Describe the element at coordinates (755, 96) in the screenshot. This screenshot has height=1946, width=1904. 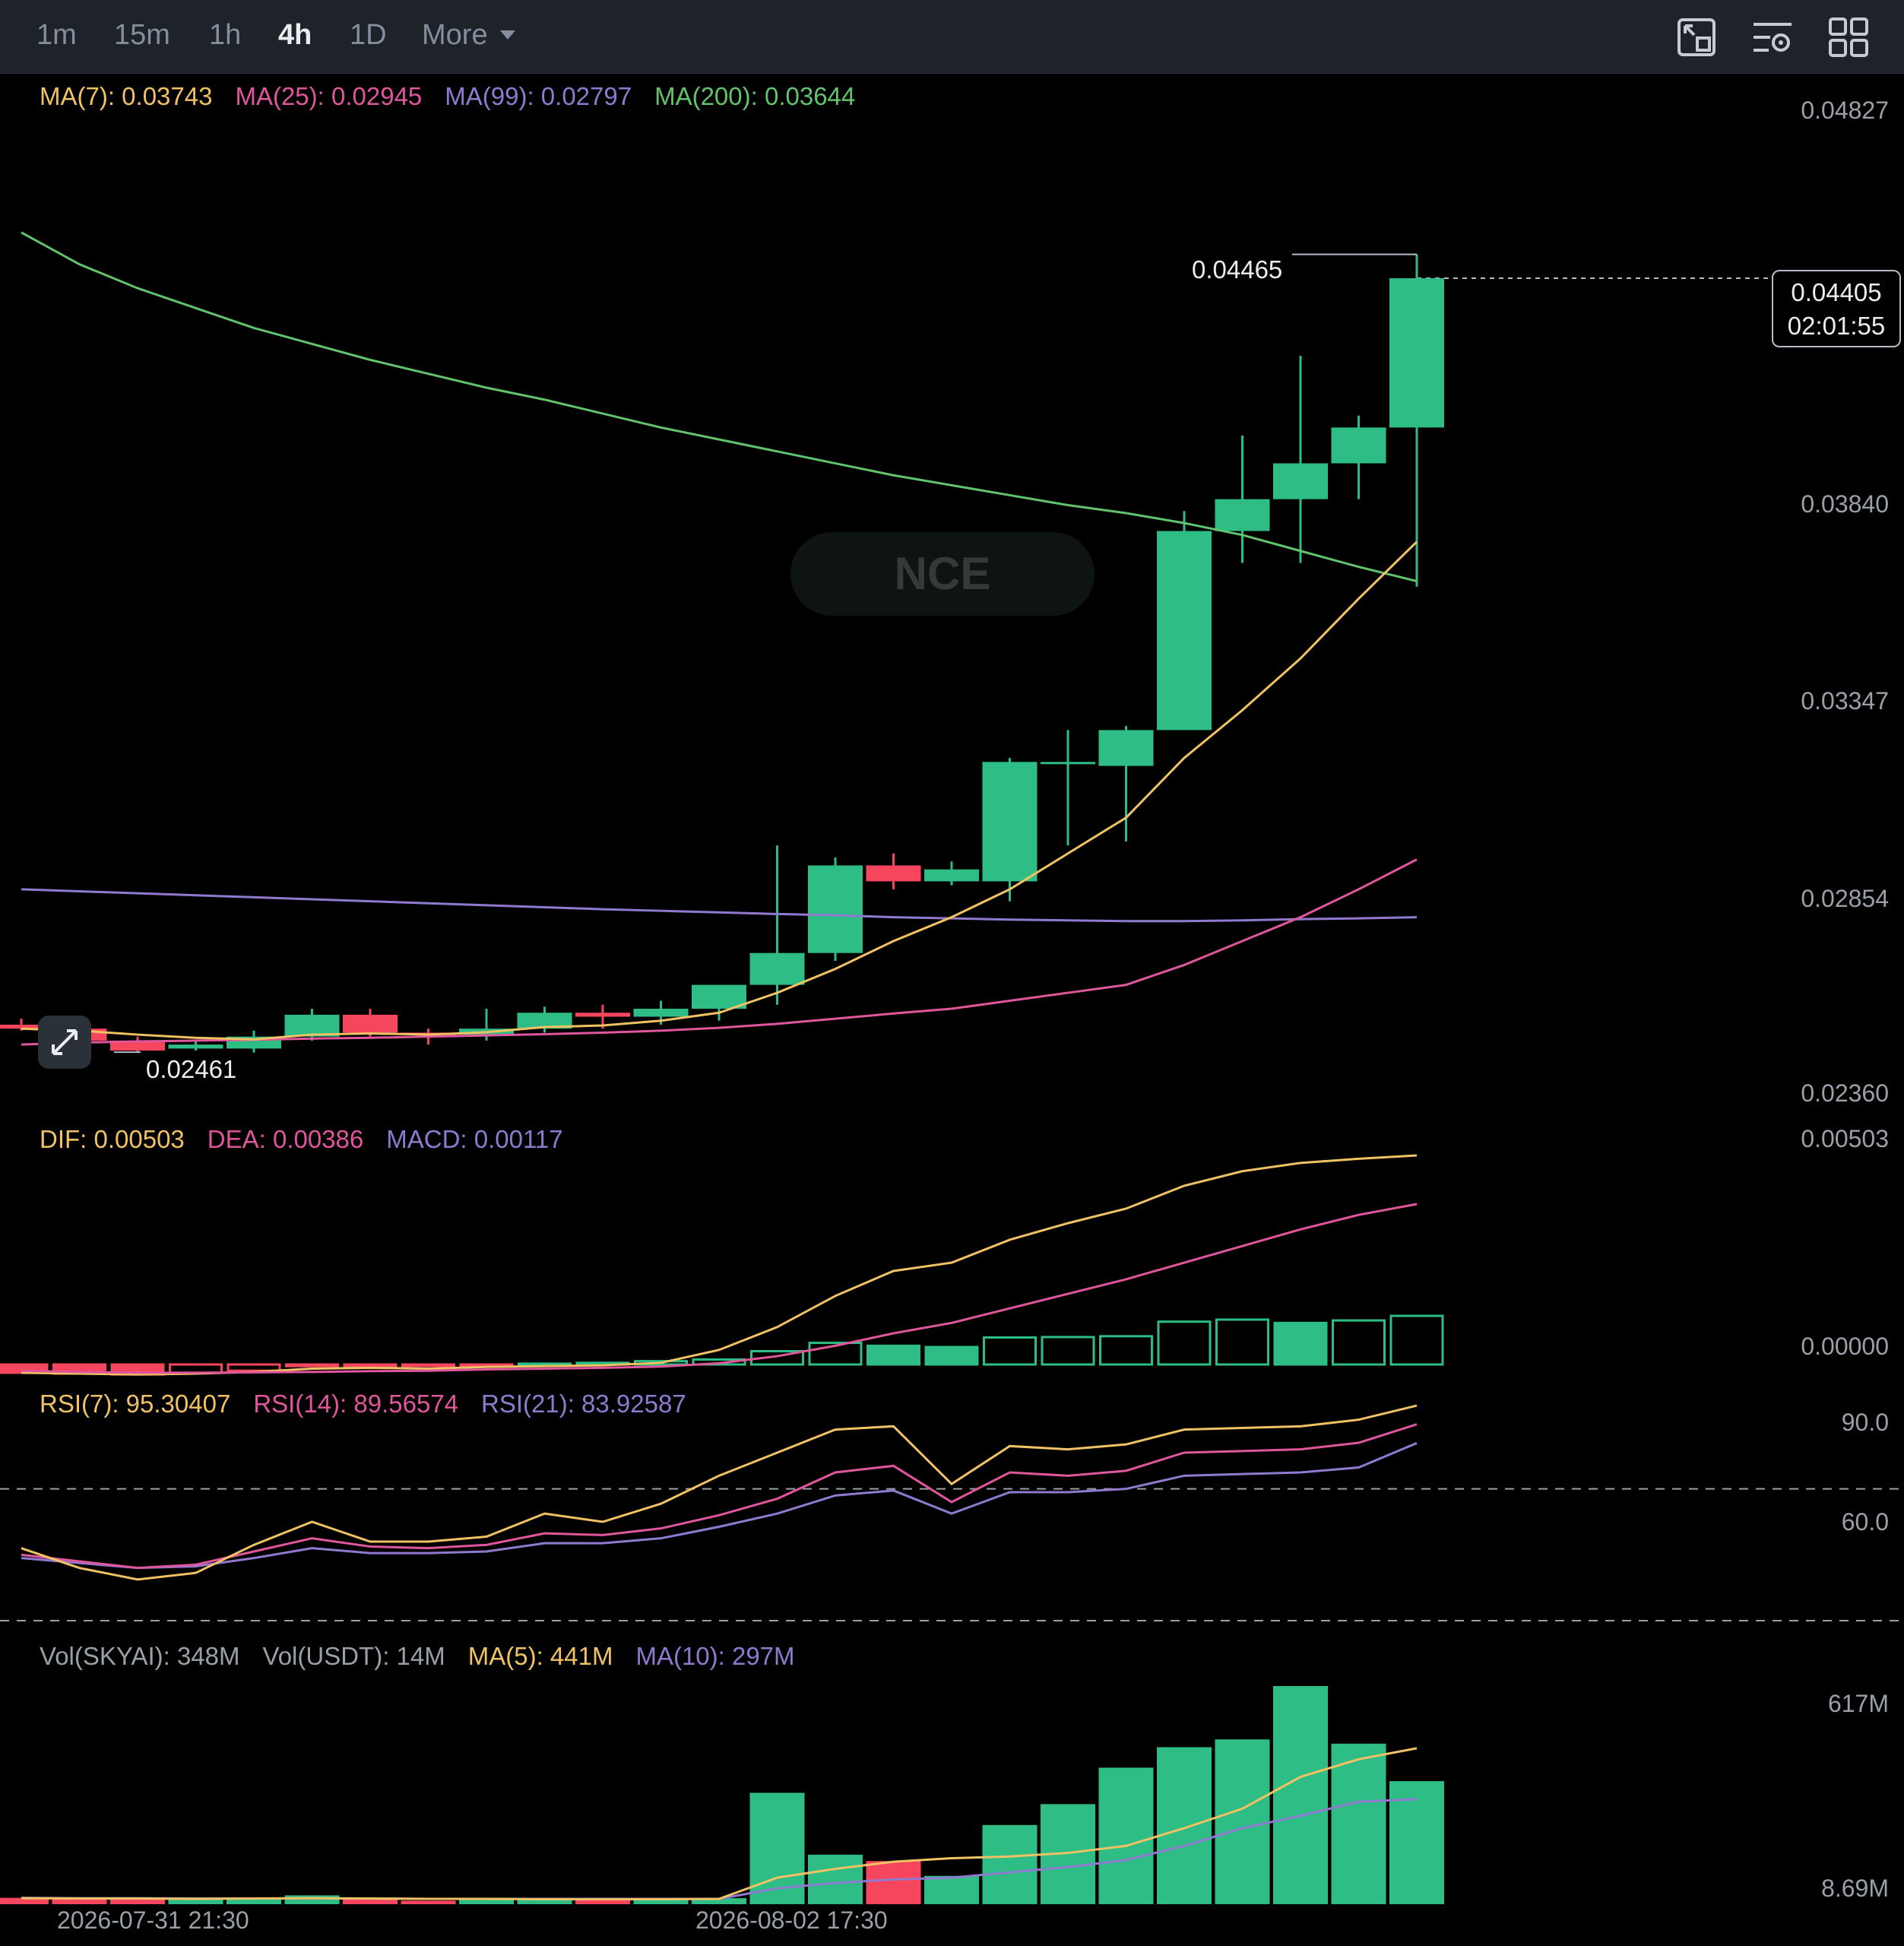
I see `ma200-legend: MA(200): 0.03644` at that location.